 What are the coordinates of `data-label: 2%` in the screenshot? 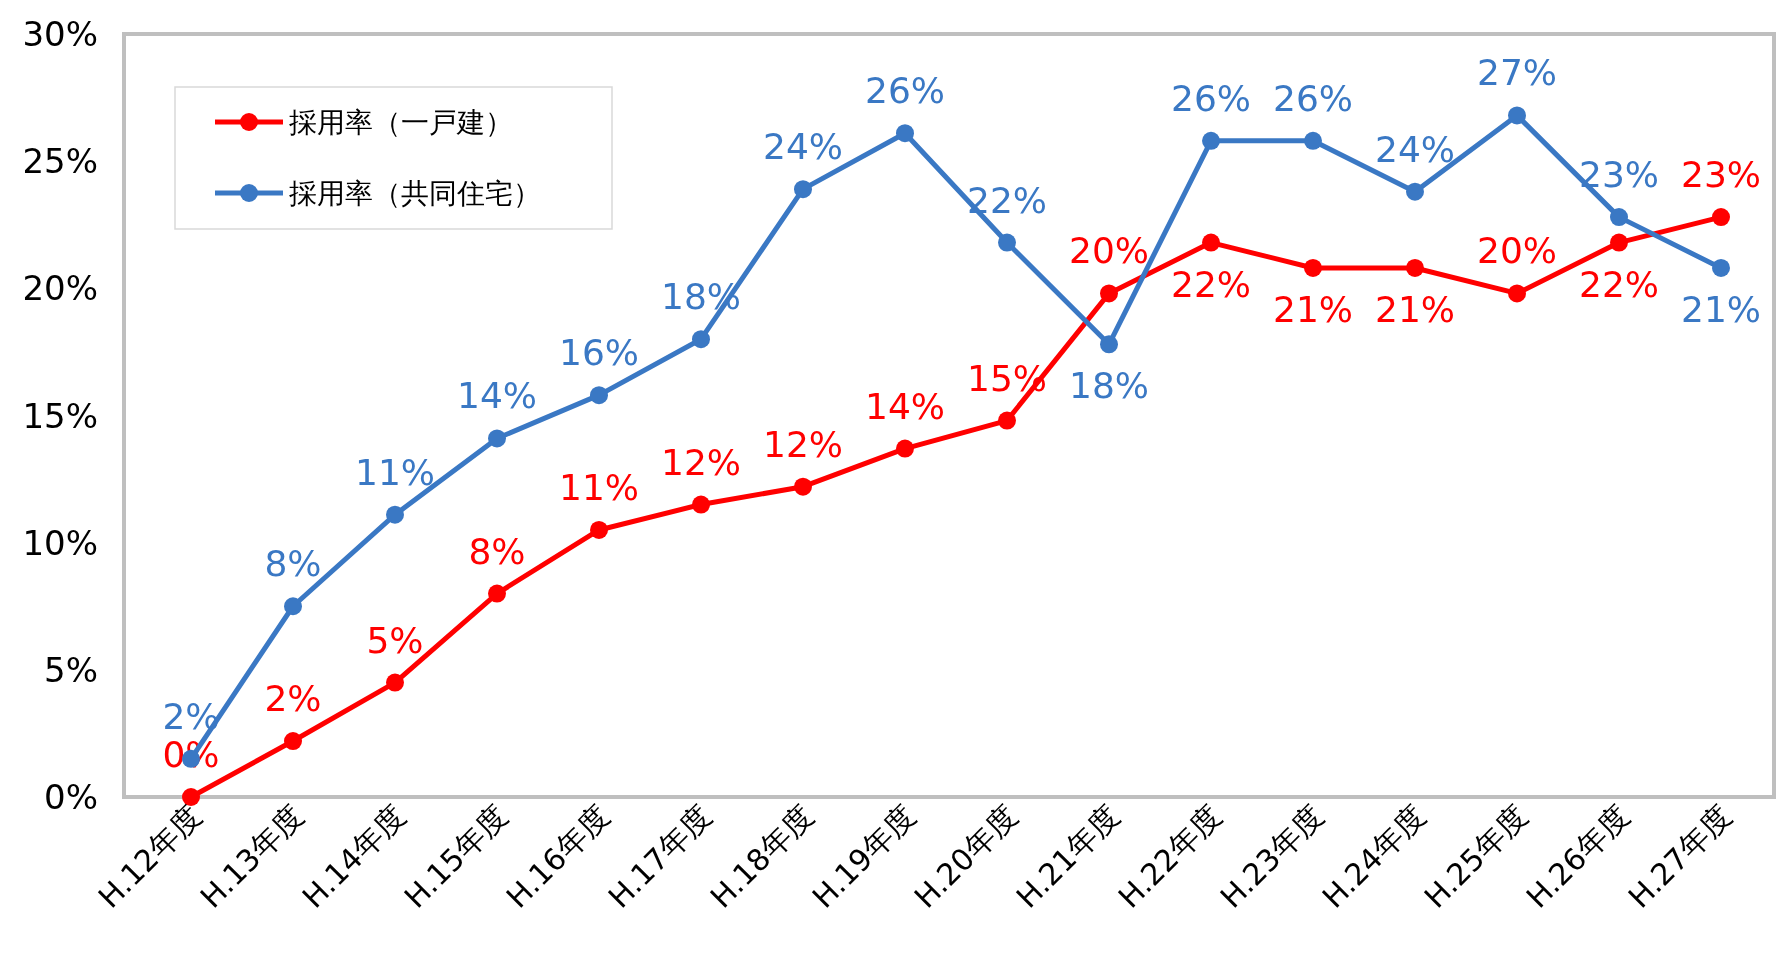 It's located at (293, 699).